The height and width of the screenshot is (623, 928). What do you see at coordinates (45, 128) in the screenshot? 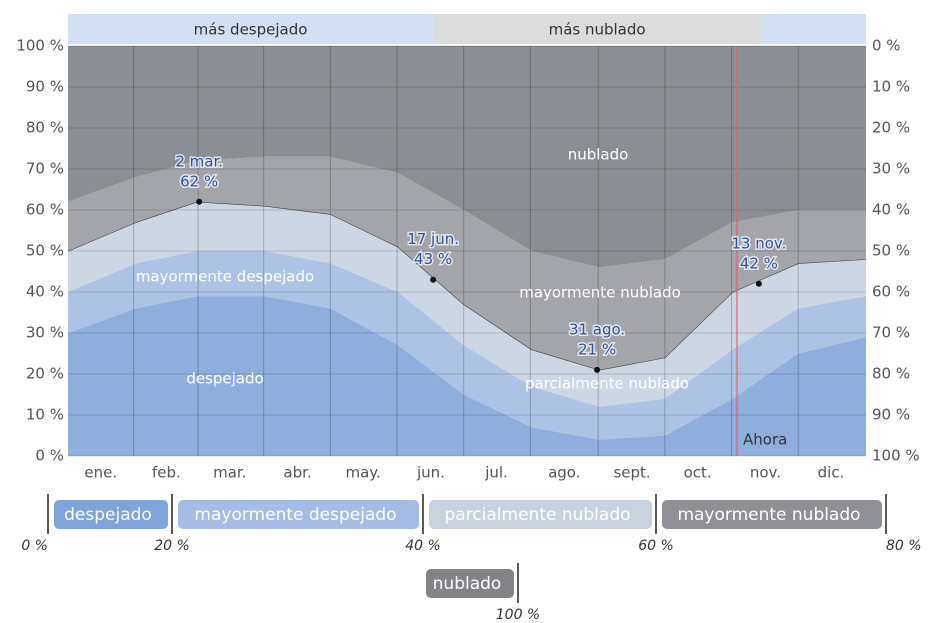
I see `y-tick-label: 80 %` at bounding box center [45, 128].